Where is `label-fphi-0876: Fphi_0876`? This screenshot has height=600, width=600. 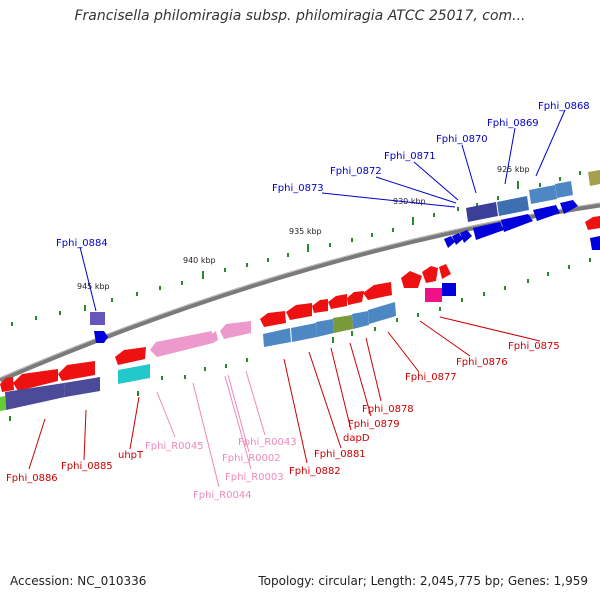 label-fphi-0876: Fphi_0876 is located at coordinates (482, 362).